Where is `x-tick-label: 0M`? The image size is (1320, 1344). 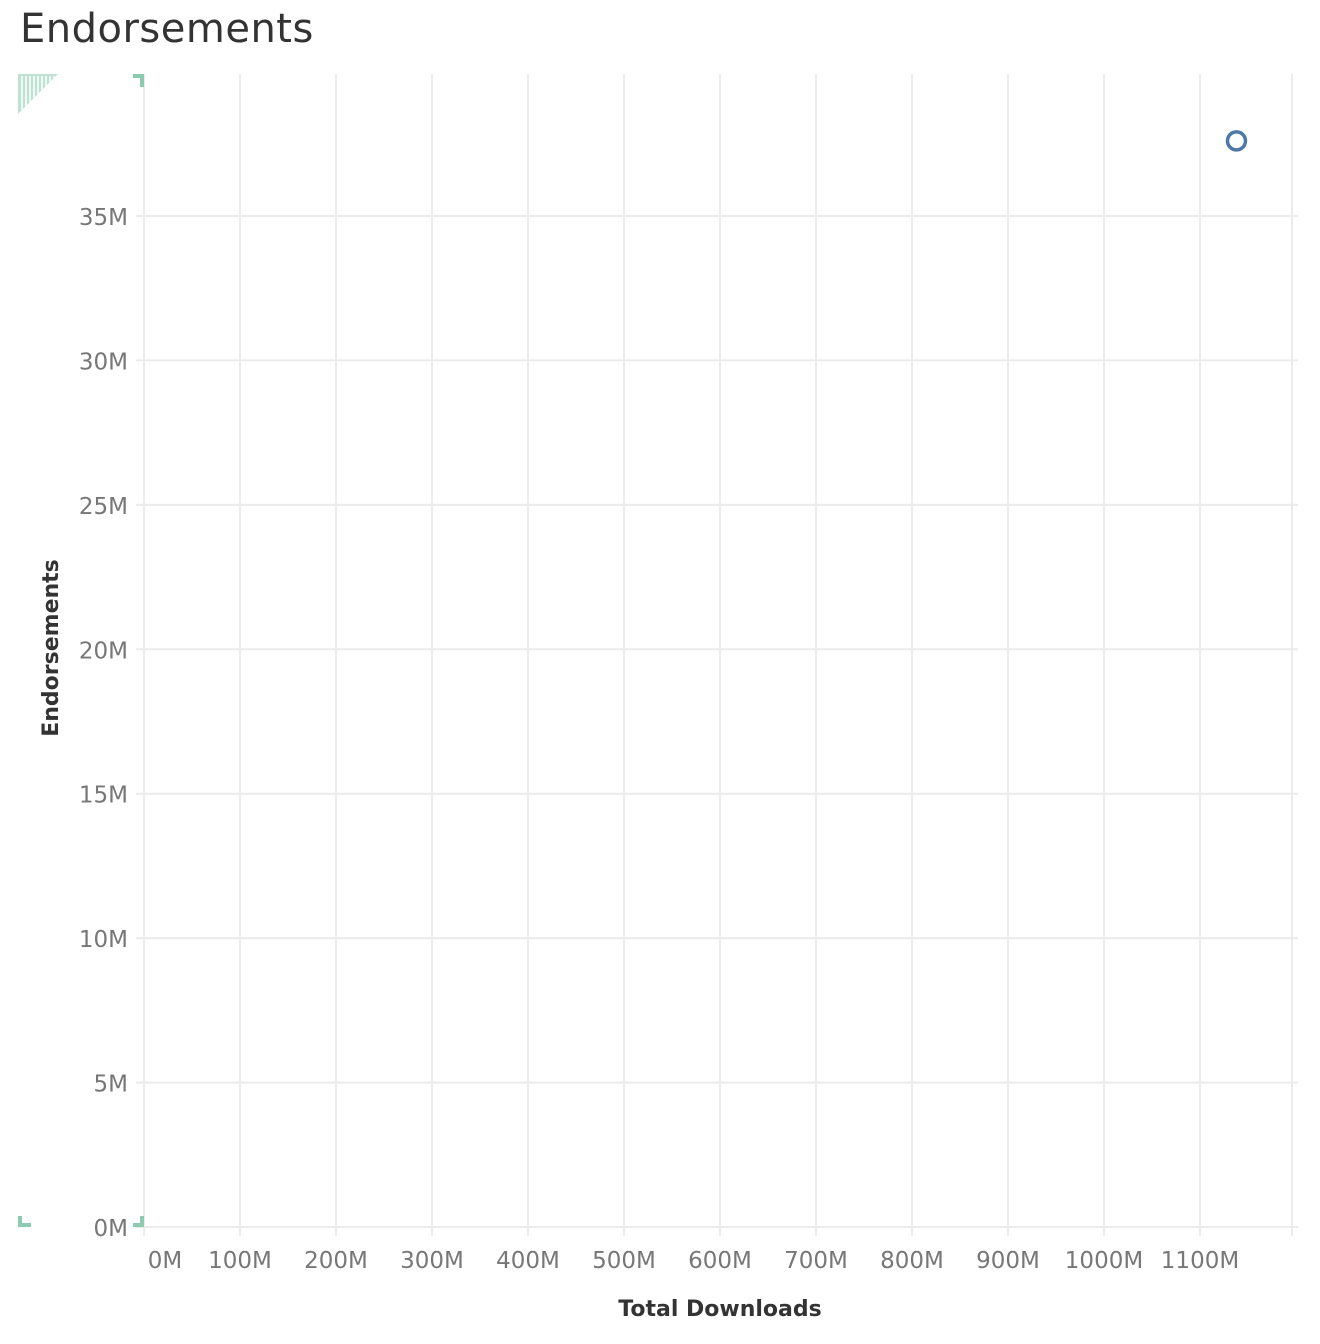 x-tick-label: 0M is located at coordinates (165, 1261).